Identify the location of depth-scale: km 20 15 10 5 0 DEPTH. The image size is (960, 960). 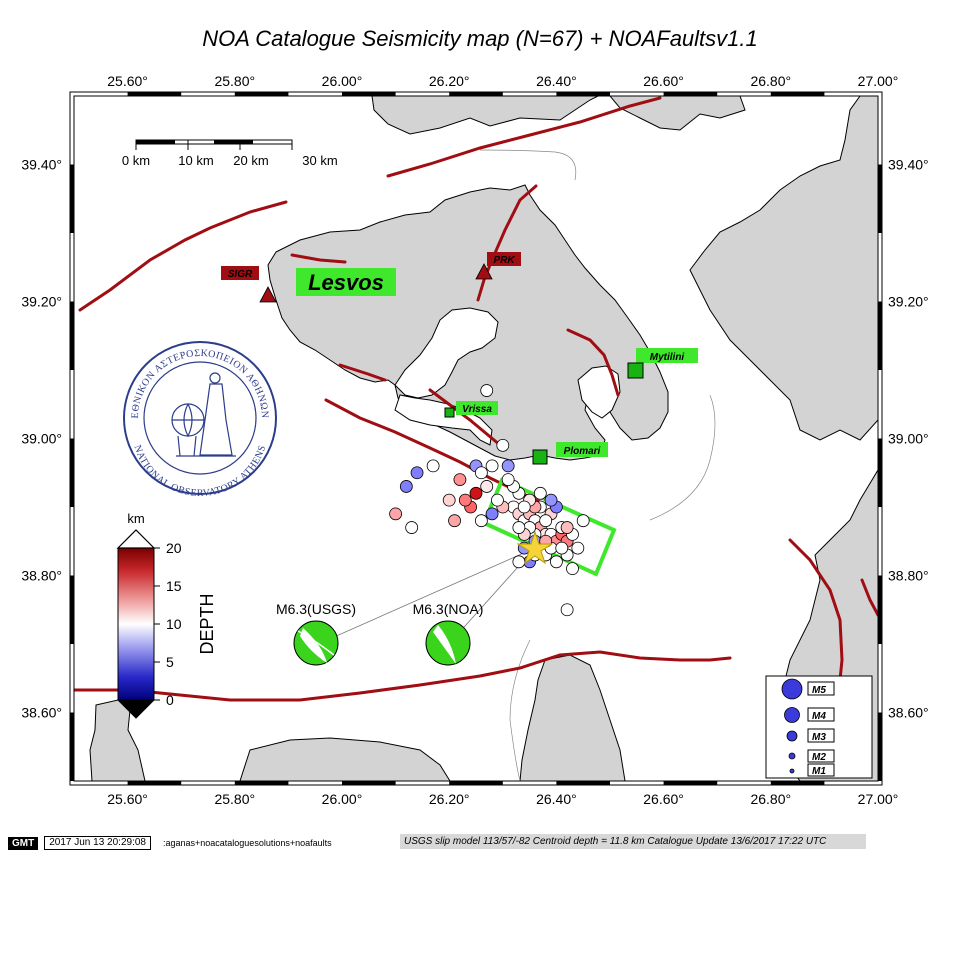
(166, 615).